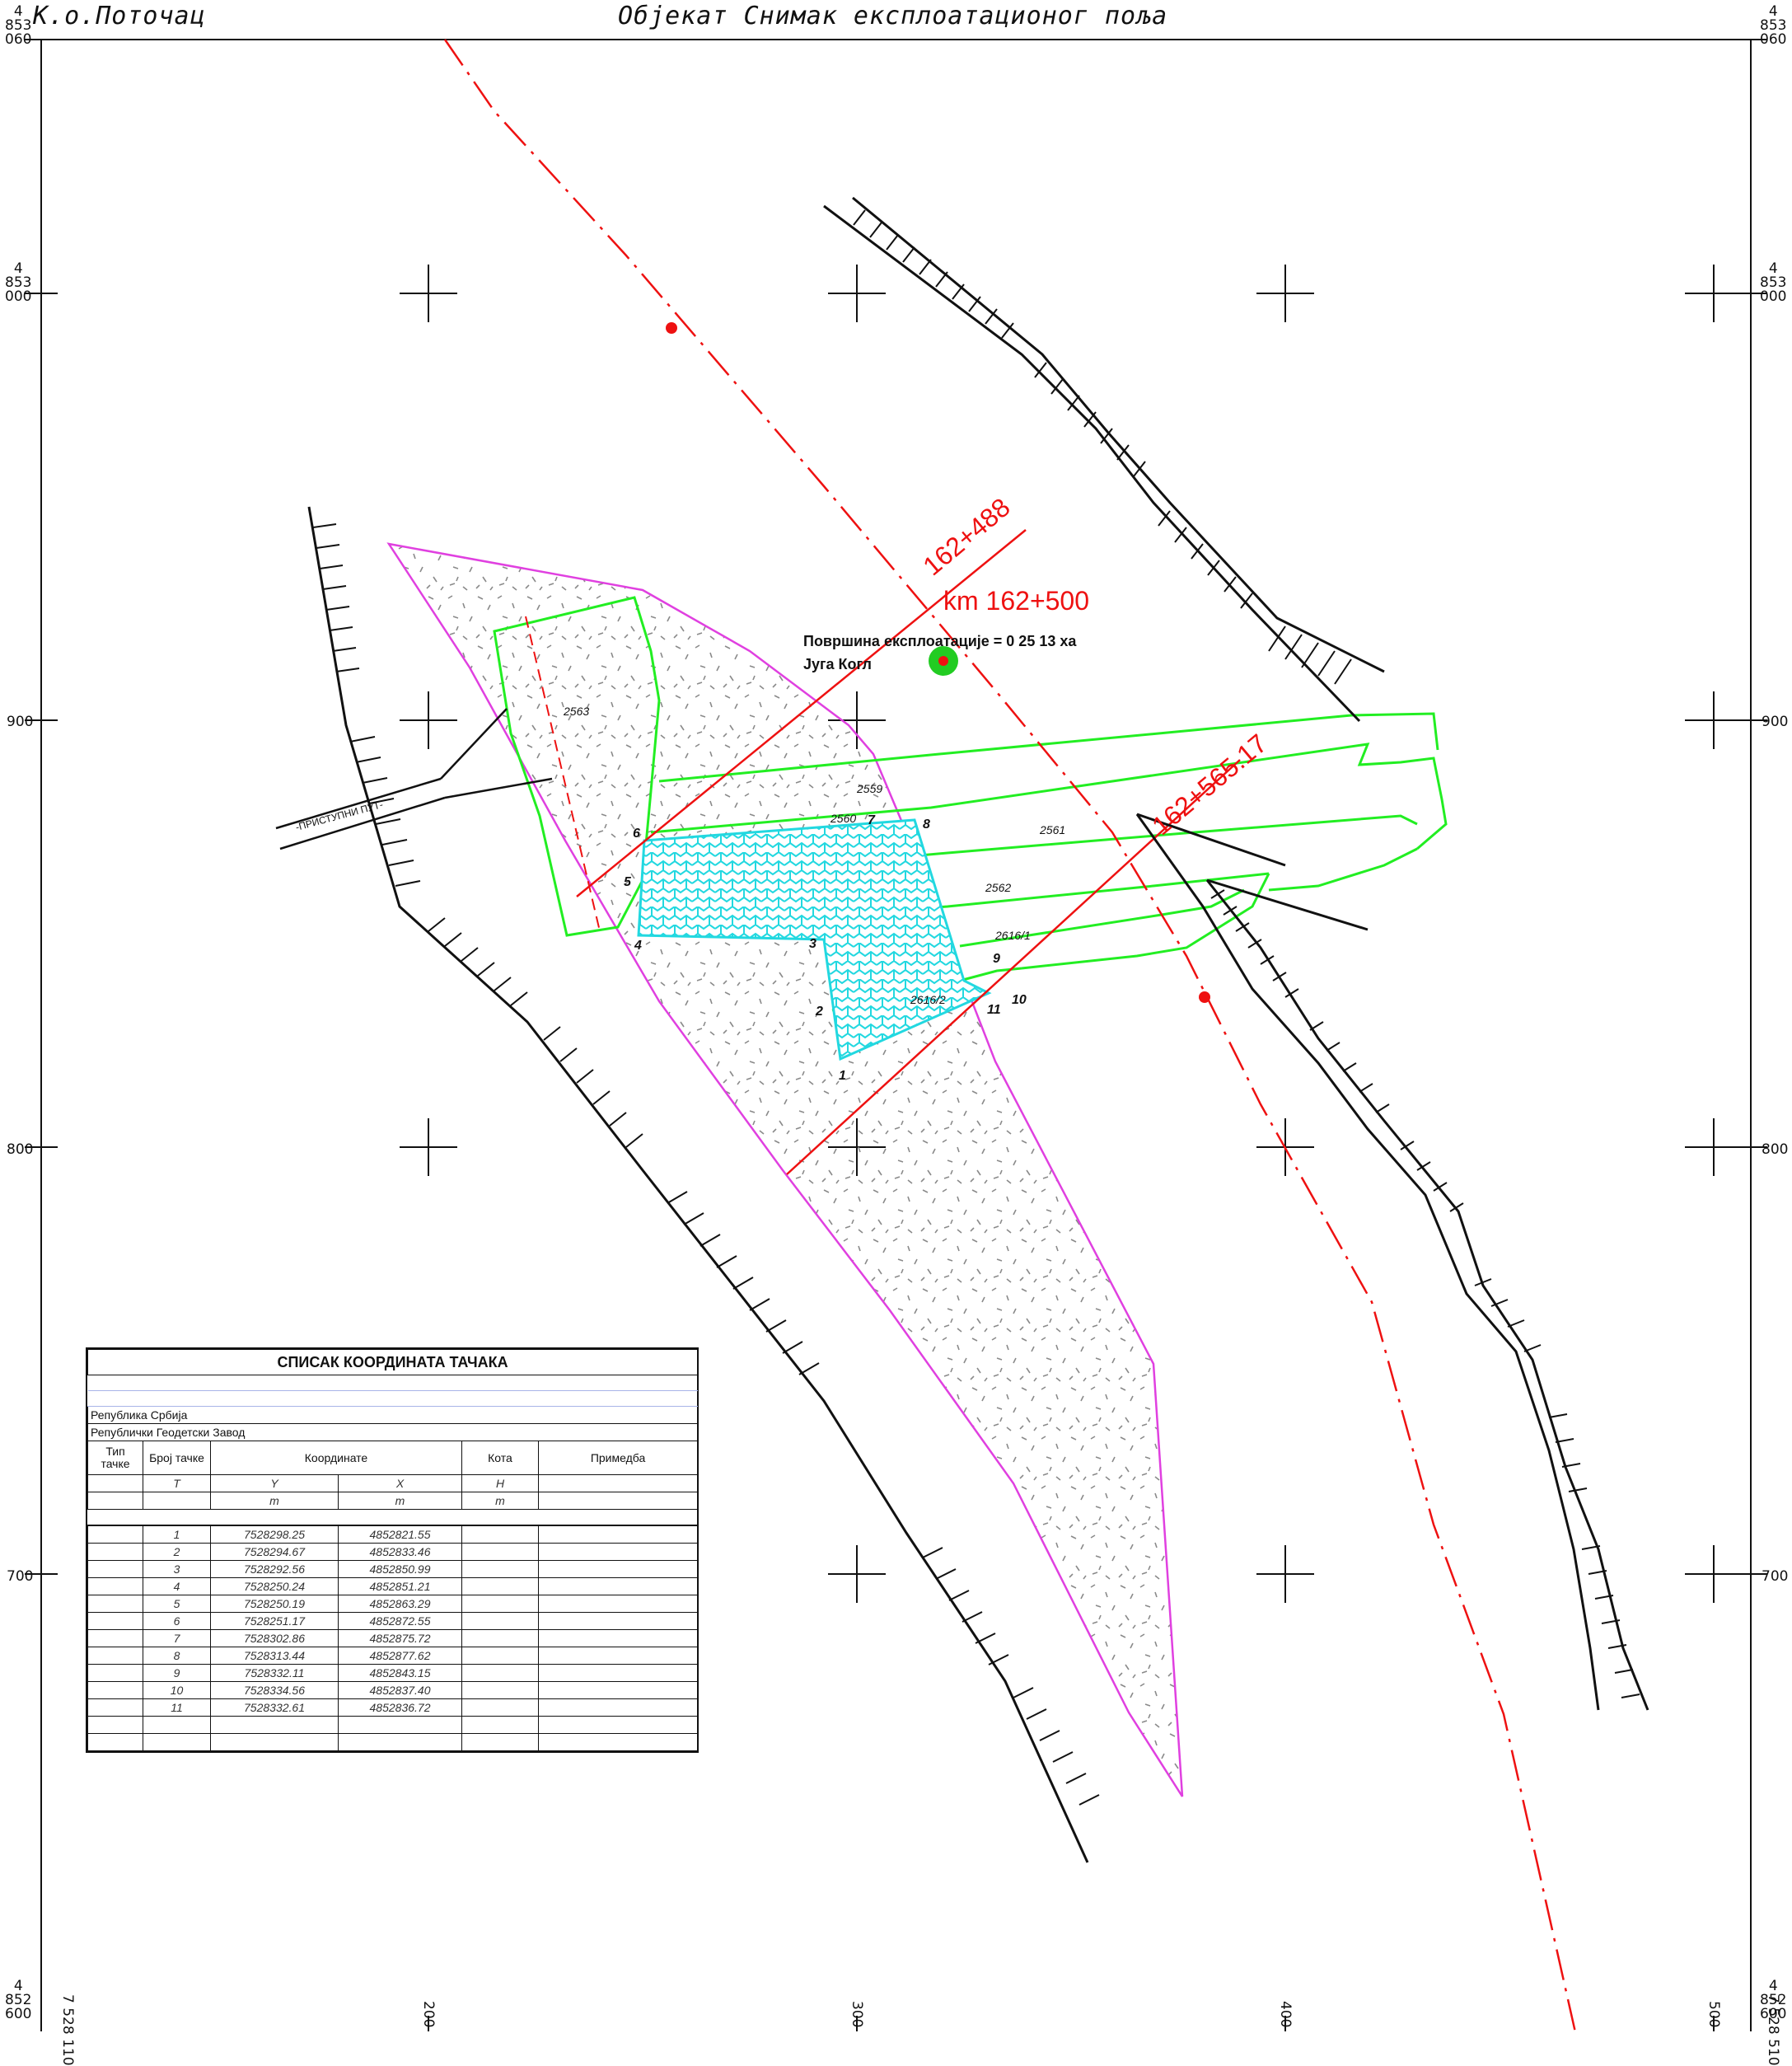  I want to click on col-header-note: Примедба, so click(618, 1458).